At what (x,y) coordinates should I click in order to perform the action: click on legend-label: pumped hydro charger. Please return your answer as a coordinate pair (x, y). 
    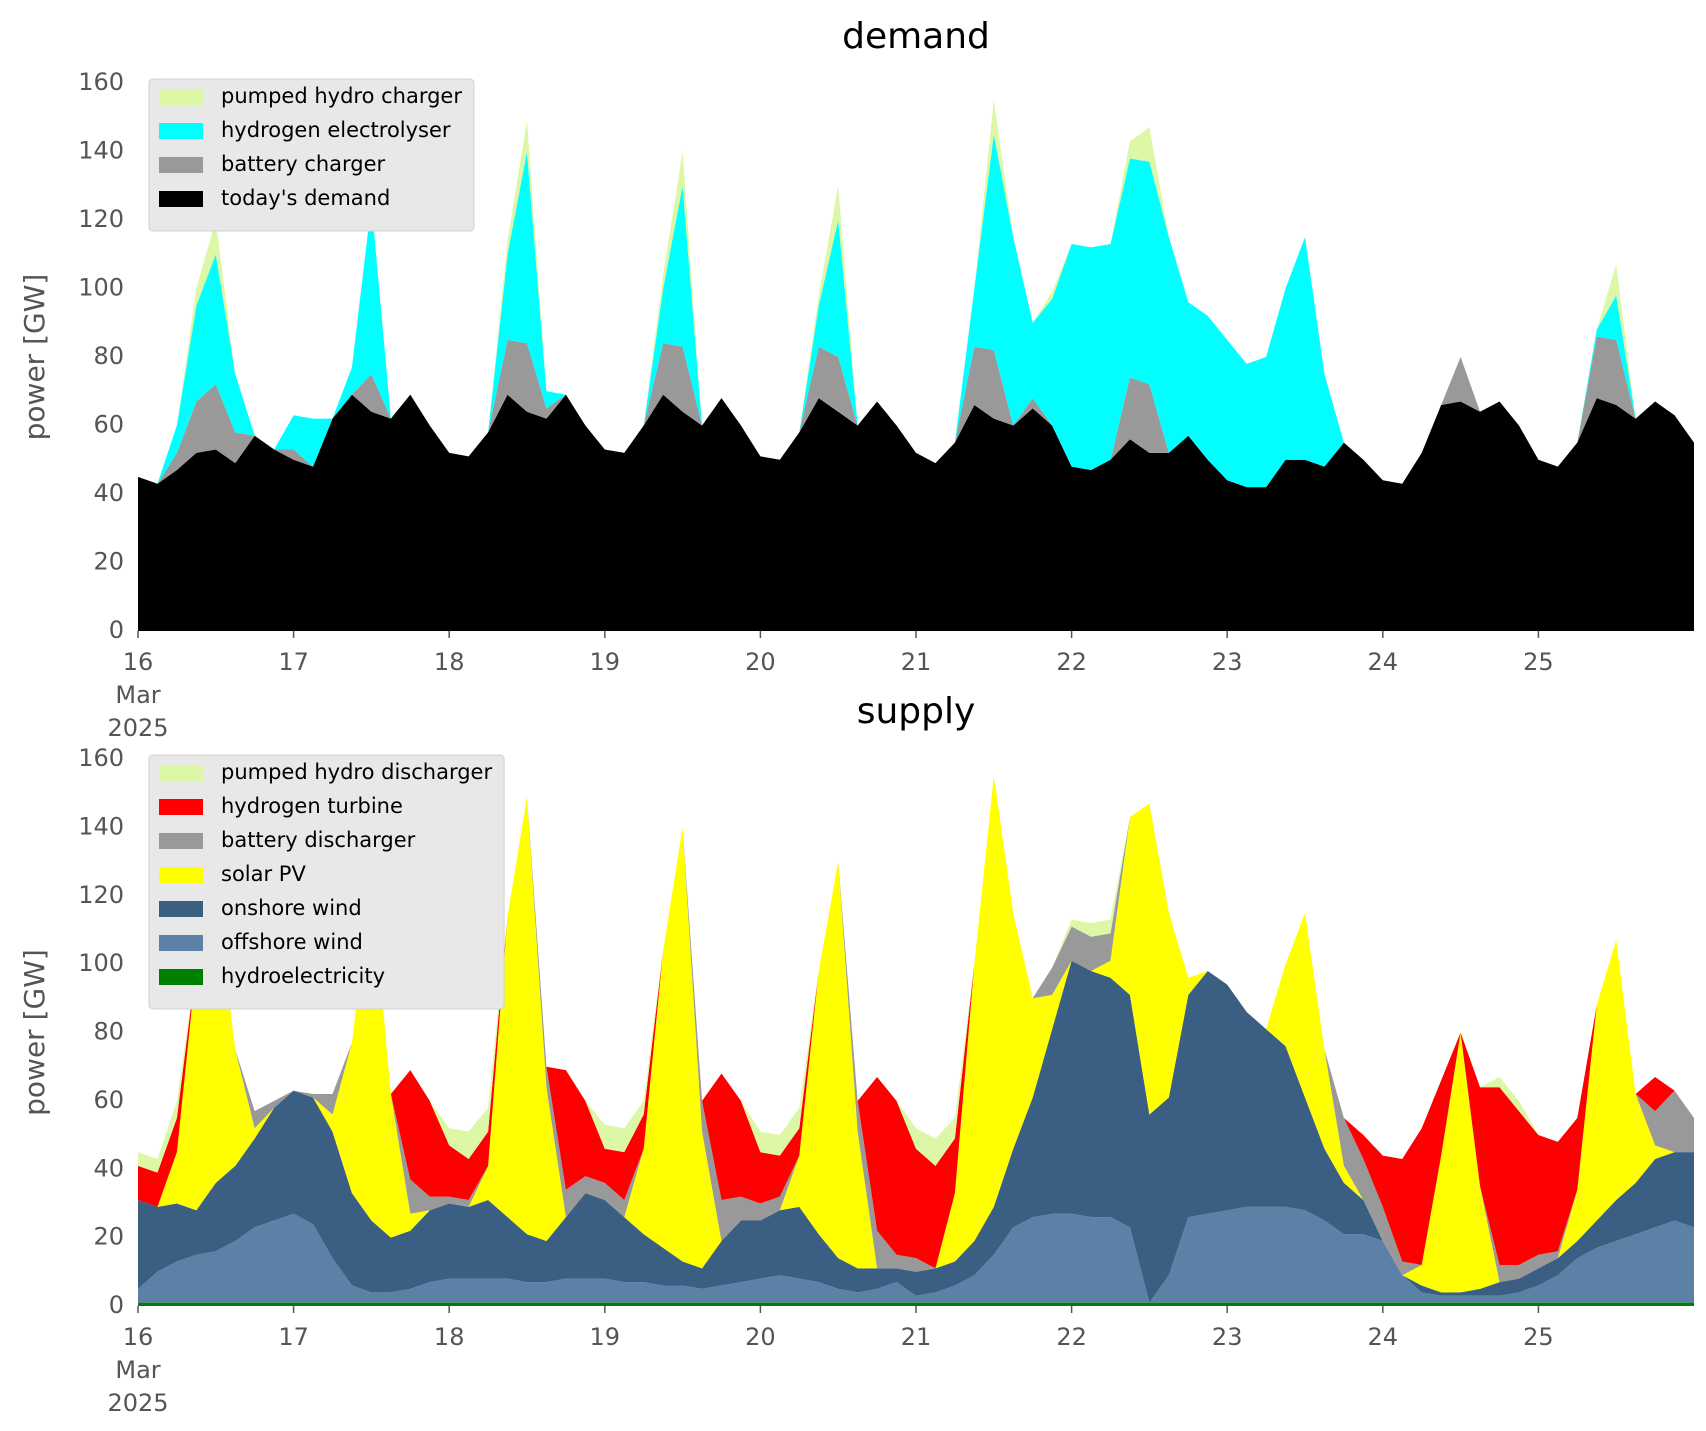
    Looking at the image, I should click on (341, 96).